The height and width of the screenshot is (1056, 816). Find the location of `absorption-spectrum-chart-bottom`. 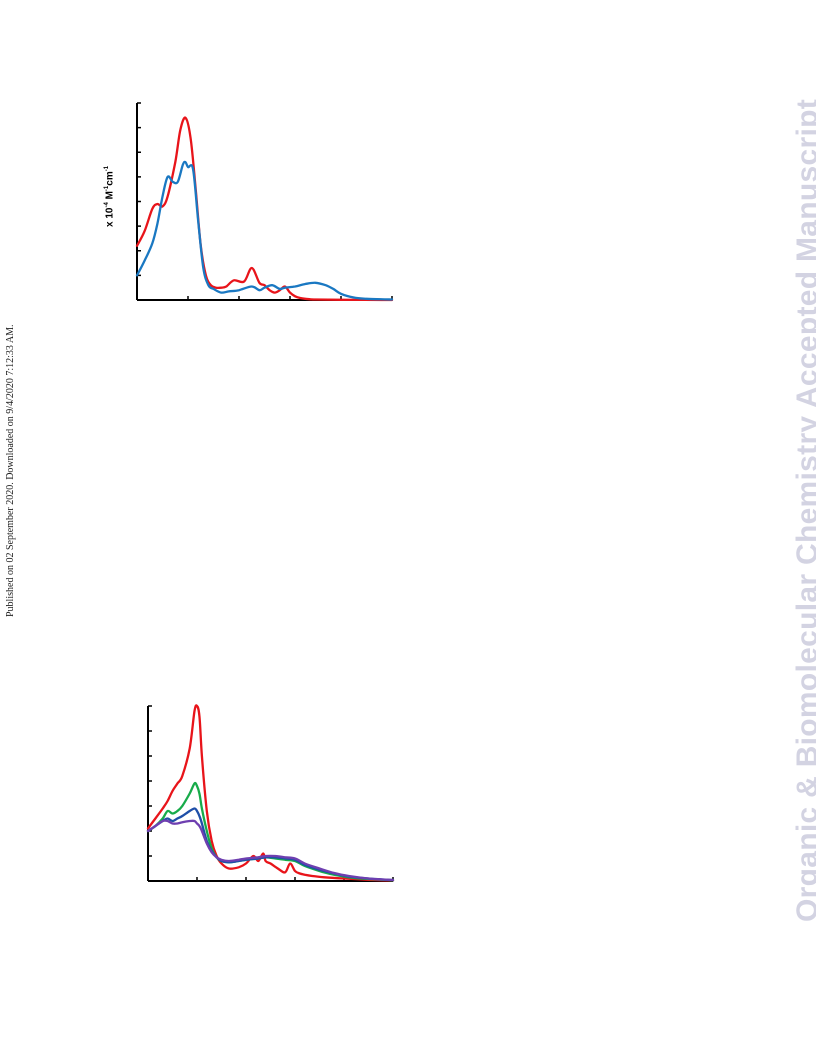

absorption-spectrum-chart-bottom is located at coordinates (270, 793).